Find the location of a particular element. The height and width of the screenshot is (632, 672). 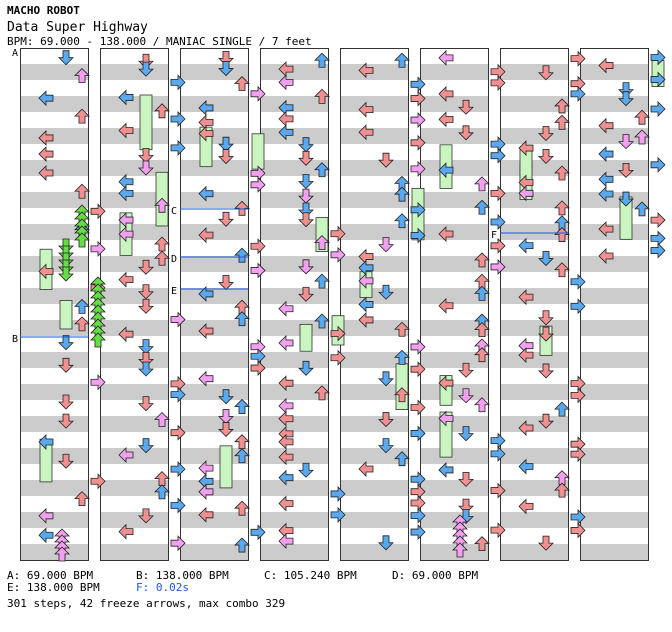

legend-c: C: 105.240 BPM is located at coordinates (310, 575).